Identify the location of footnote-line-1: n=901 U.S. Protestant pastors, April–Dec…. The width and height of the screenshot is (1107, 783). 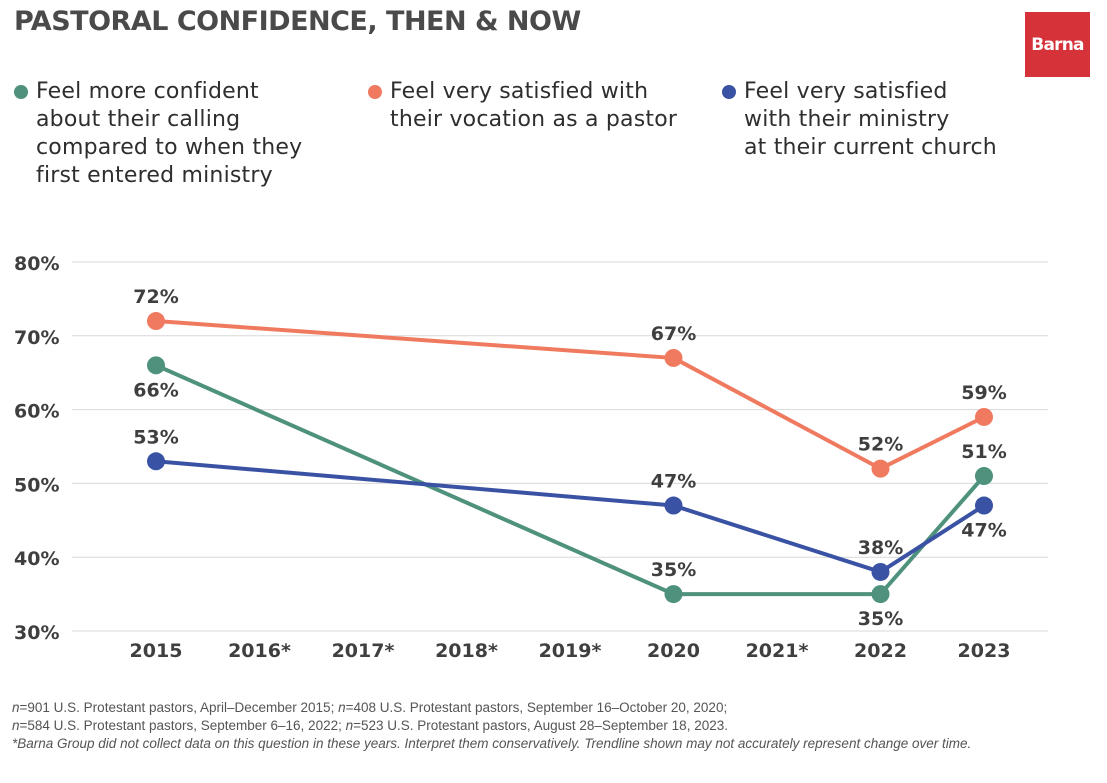
(370, 707).